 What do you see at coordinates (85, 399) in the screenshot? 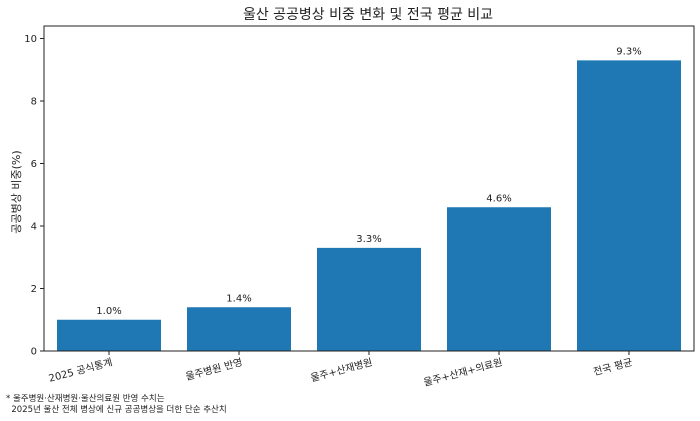
I see `footnote-line-1: * 울주병원·산재병원·울산의료원 반영 수치는` at bounding box center [85, 399].